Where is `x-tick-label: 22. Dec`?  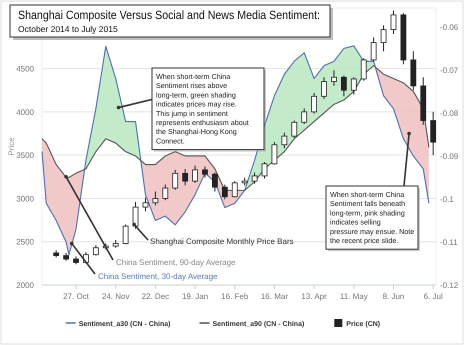
x-tick-label: 22. Dec is located at coordinates (156, 296).